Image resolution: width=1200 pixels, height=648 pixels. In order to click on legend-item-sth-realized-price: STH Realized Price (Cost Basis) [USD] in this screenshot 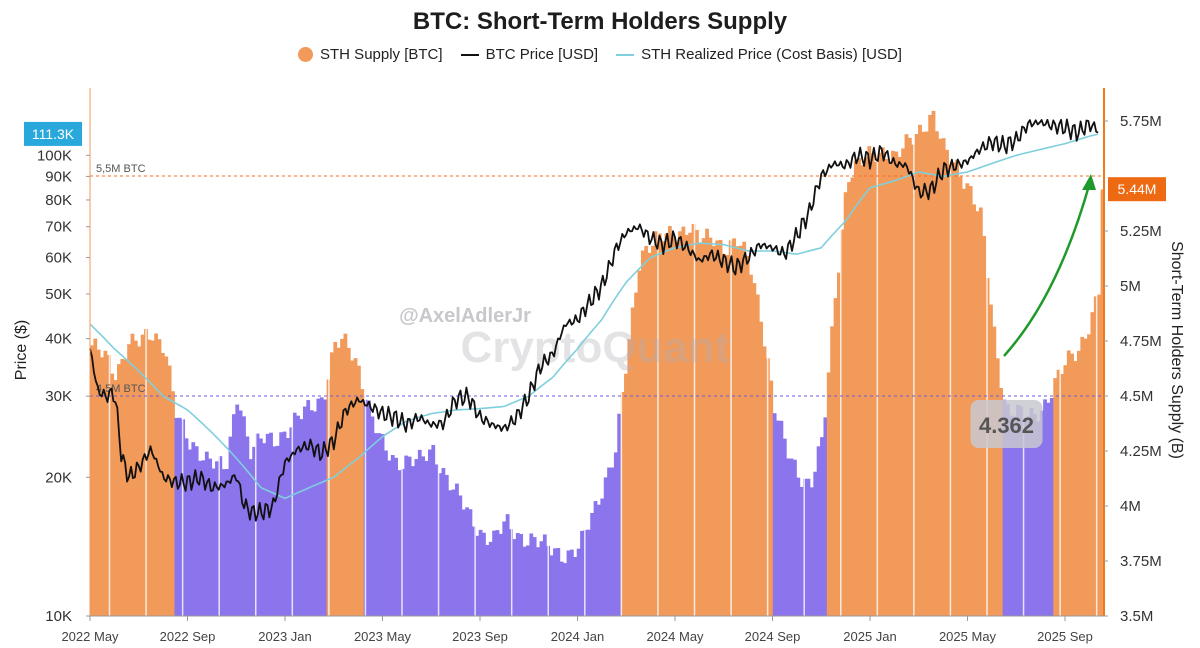, I will do `click(759, 54)`.